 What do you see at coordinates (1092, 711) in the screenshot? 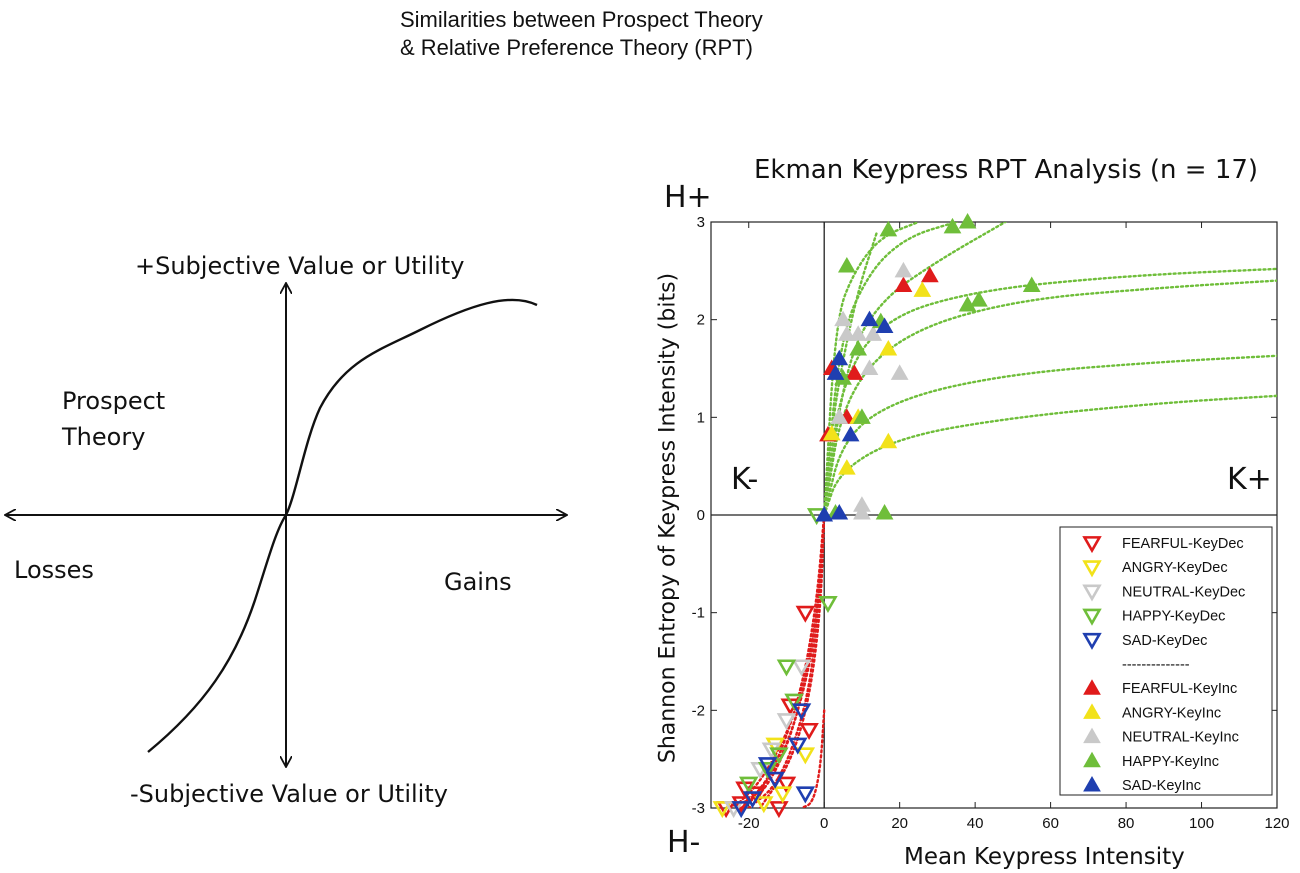
I see `legend-marker-angry-keyinc` at bounding box center [1092, 711].